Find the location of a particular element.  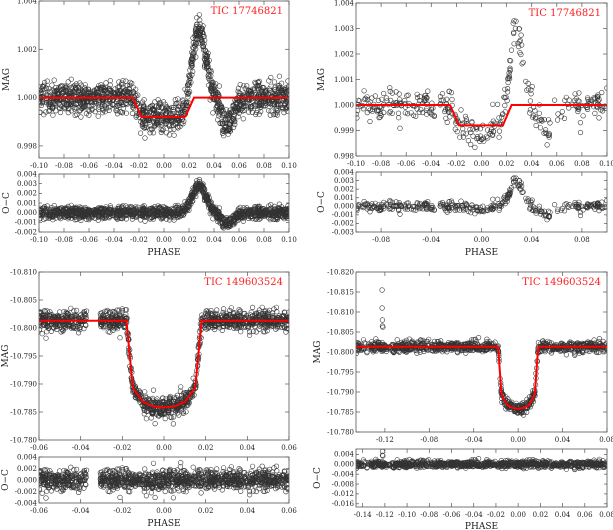

y-tick-label: 1.001 is located at coordinates (344, 80).